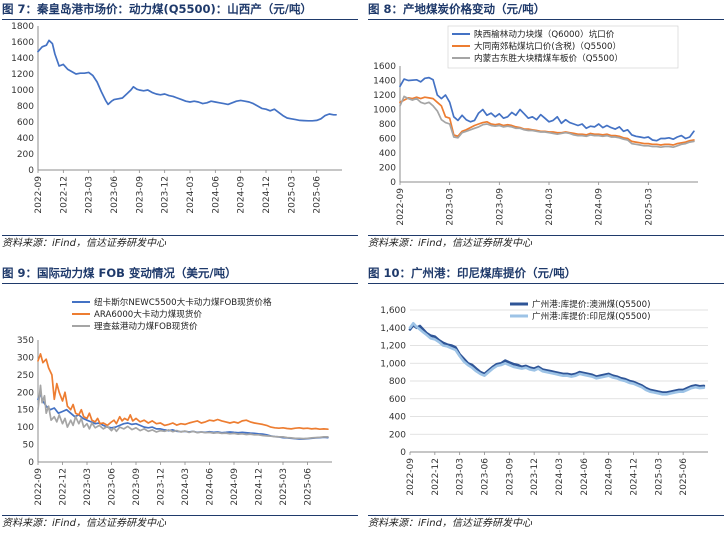  Describe the element at coordinates (544, 34) in the screenshot. I see `legend-label: 陕西榆林动力块煤（Q6000）坑口价` at that location.